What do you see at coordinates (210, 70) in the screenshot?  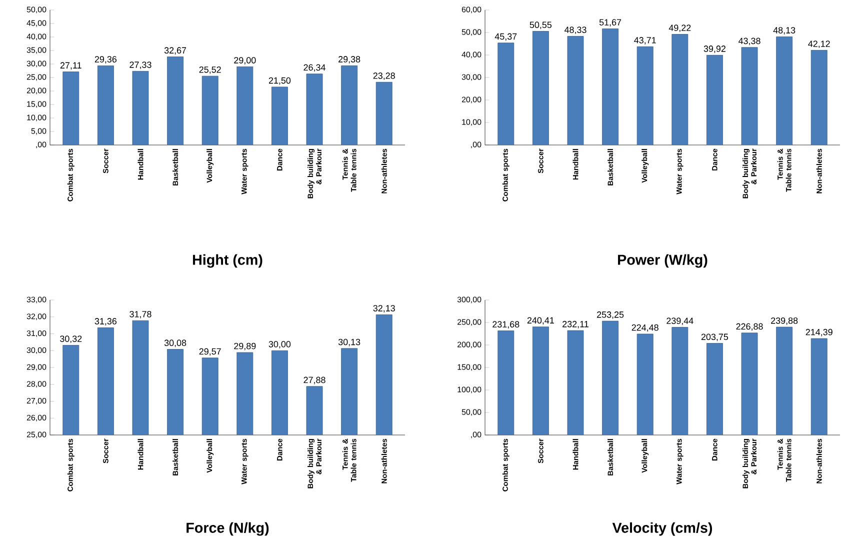 I see `data-label: 25,52` at bounding box center [210, 70].